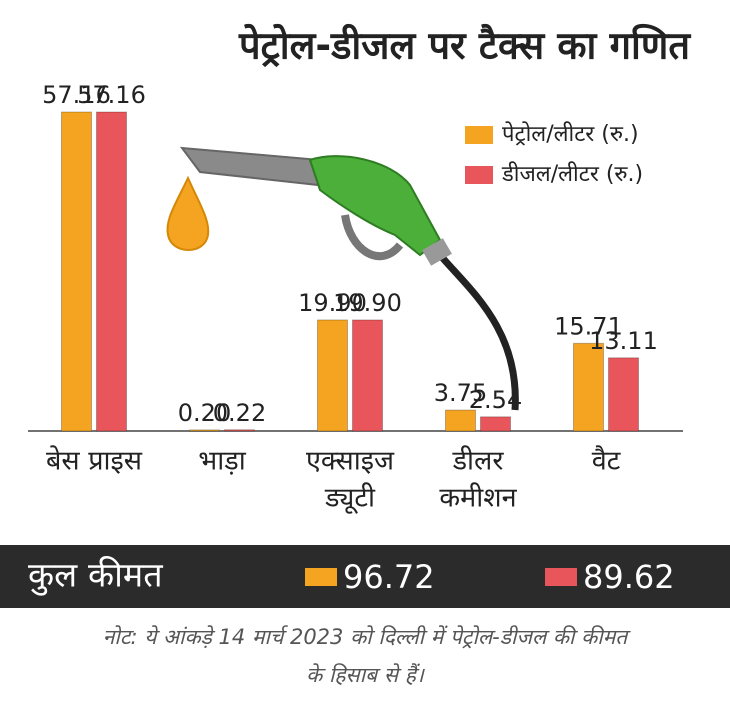  What do you see at coordinates (350, 461) in the screenshot?
I see `x-tick-label: एक्साइज` at bounding box center [350, 461].